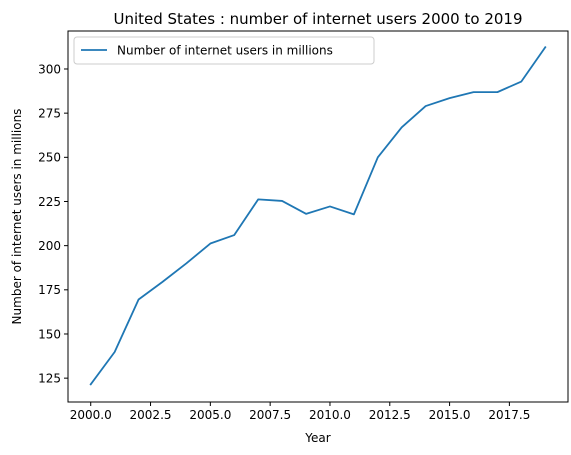  What do you see at coordinates (49, 246) in the screenshot?
I see `y-tick-label: 200` at bounding box center [49, 246].